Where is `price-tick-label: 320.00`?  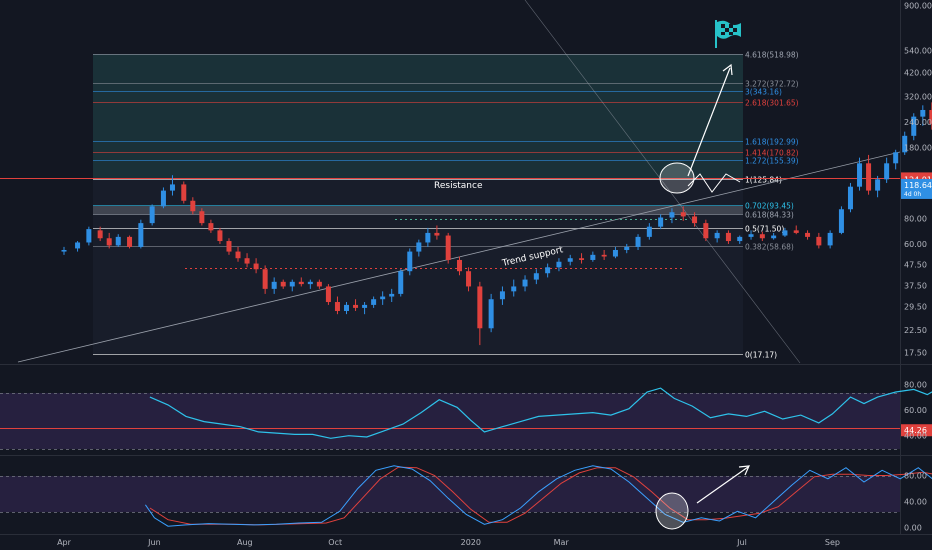 price-tick-label: 320.00 is located at coordinates (918, 97).